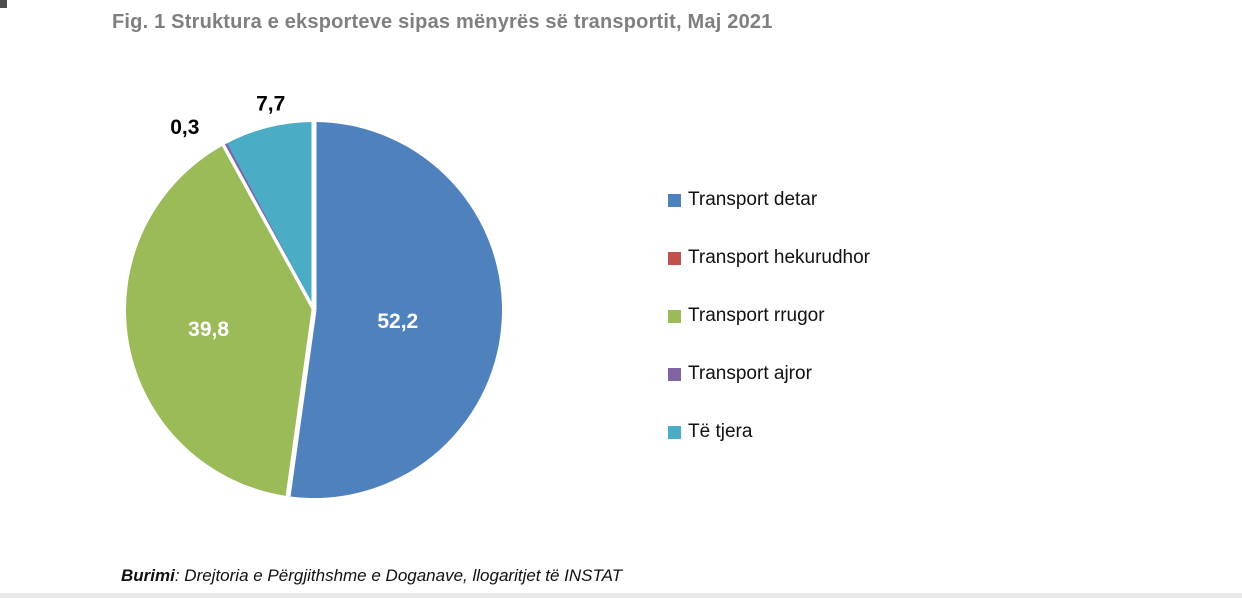  Describe the element at coordinates (270, 103) in the screenshot. I see `pie-value-label: 7,7` at that location.